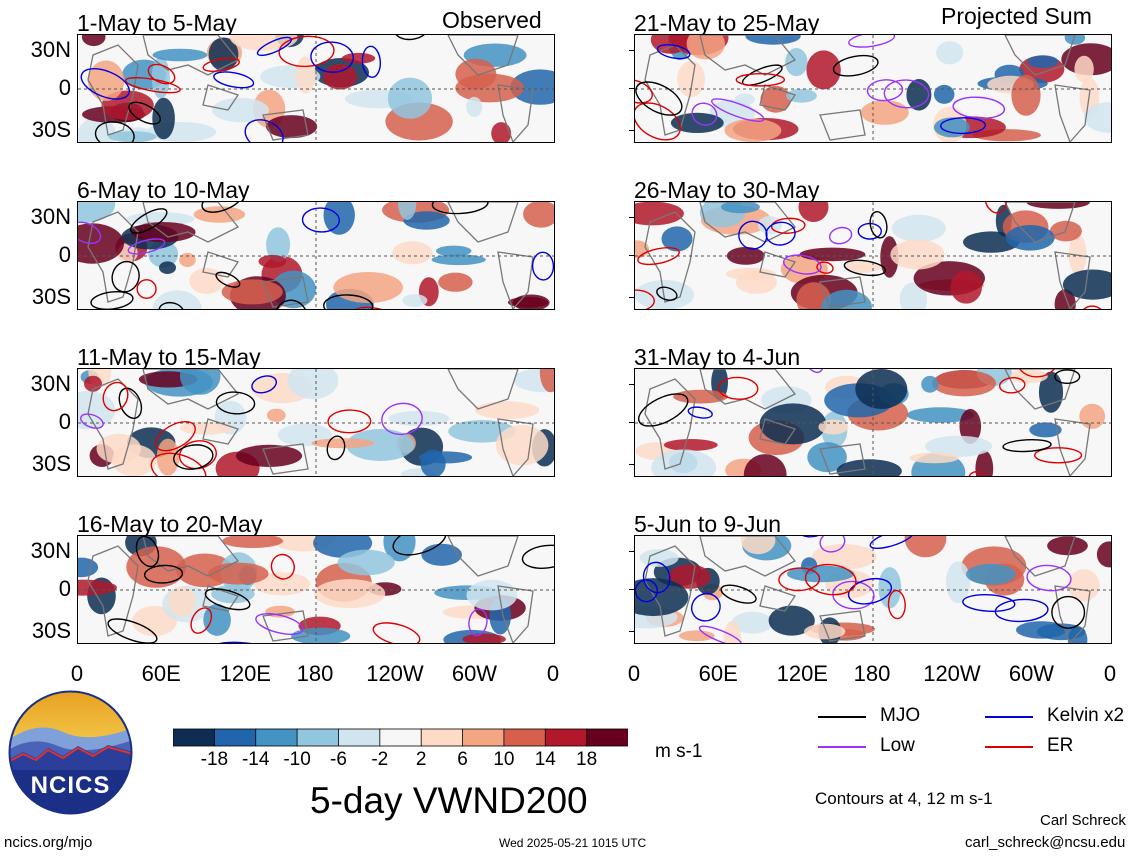 Image resolution: width=1135 pixels, height=856 pixels. I want to click on lat-tick-label: 30N, so click(50, 216).